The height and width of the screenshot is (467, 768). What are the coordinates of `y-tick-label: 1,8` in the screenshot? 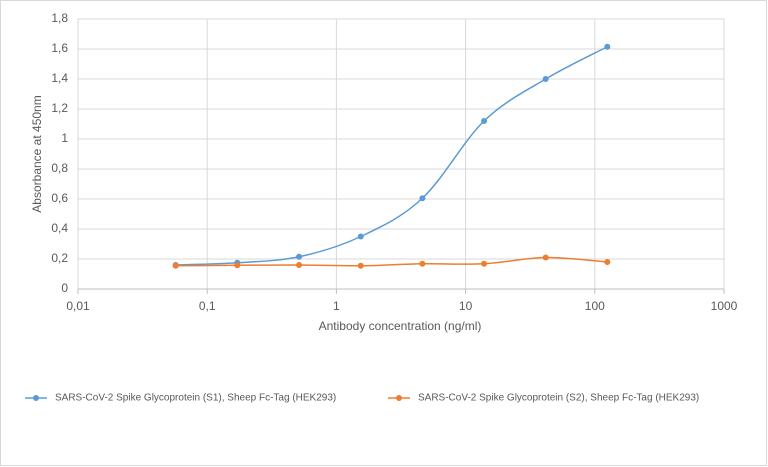 It's located at (59, 18).